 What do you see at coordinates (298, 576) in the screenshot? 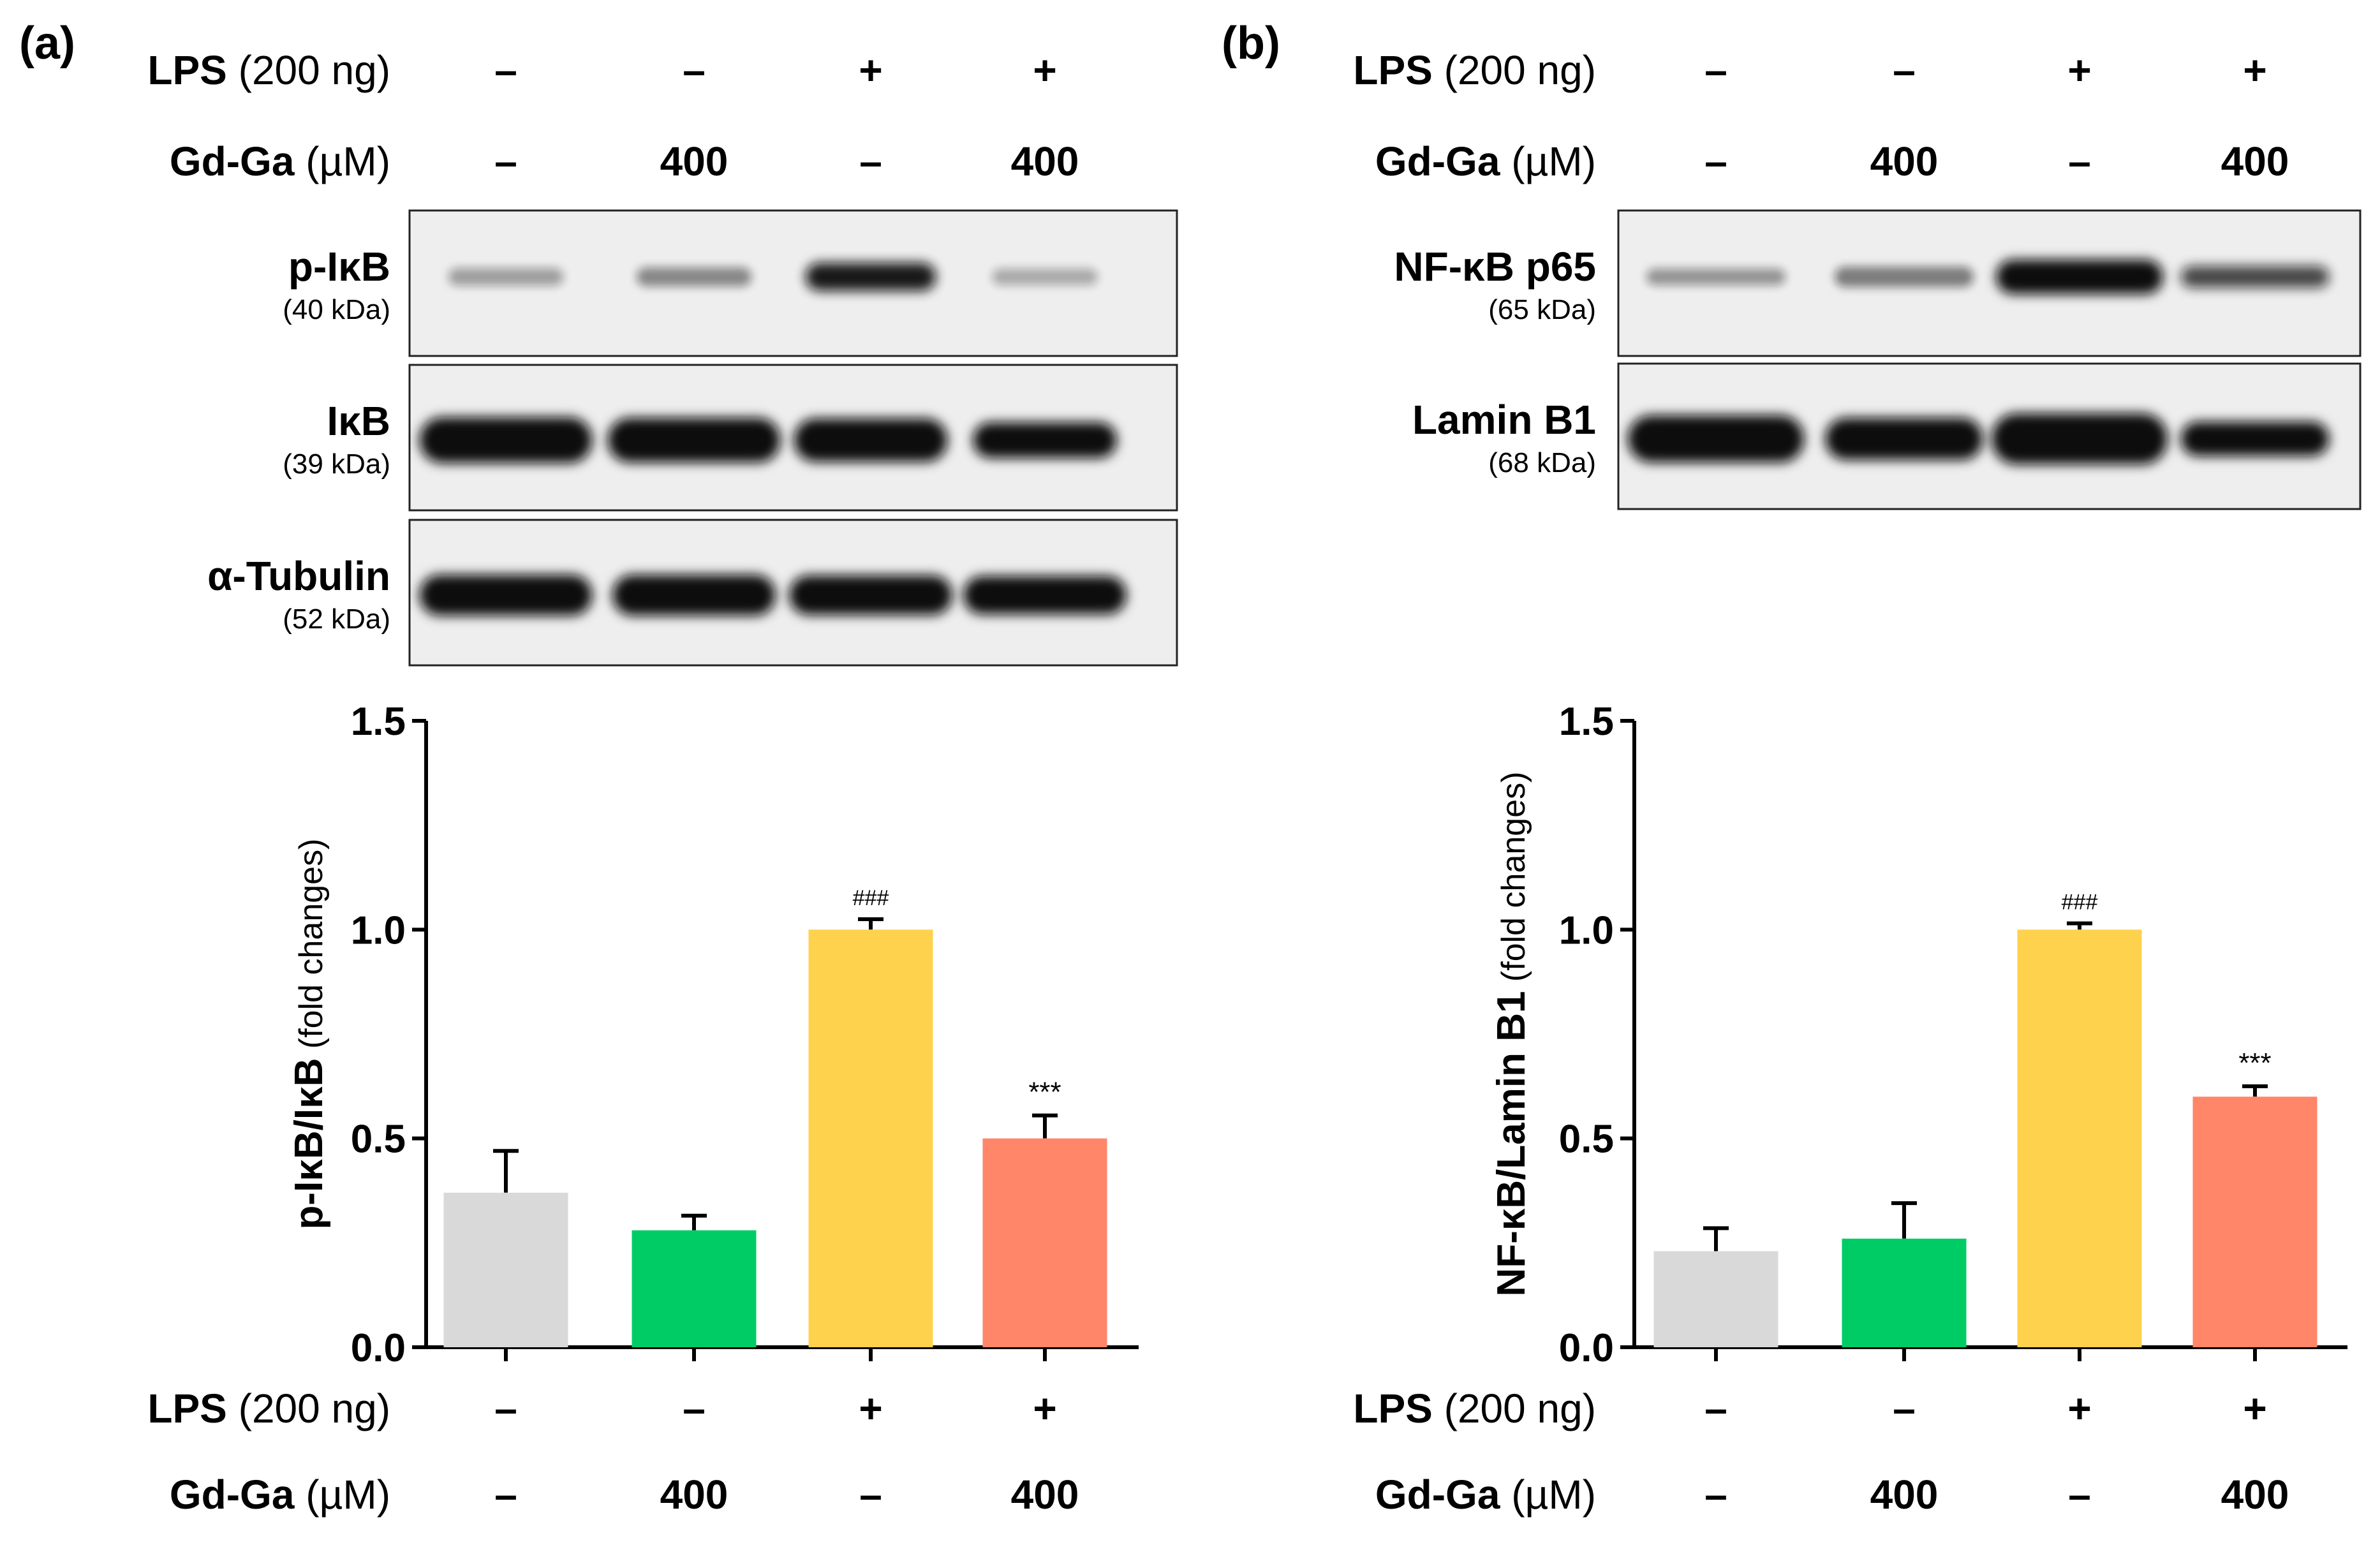
I see `blot-protein-name: α-Tubulin` at bounding box center [298, 576].